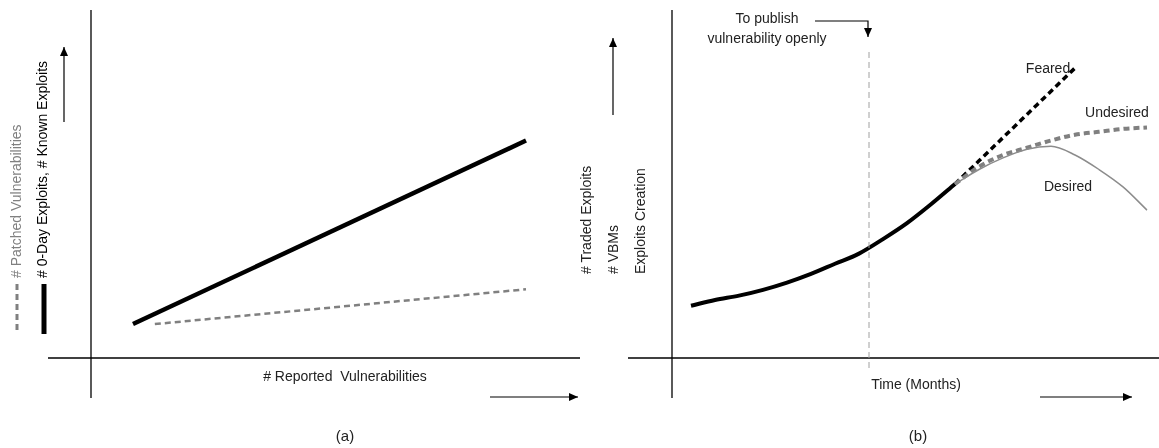  Describe the element at coordinates (612, 219) in the screenshot. I see `y-axis-title: # Traded Exploits # VBMs Exploits Creation` at that location.